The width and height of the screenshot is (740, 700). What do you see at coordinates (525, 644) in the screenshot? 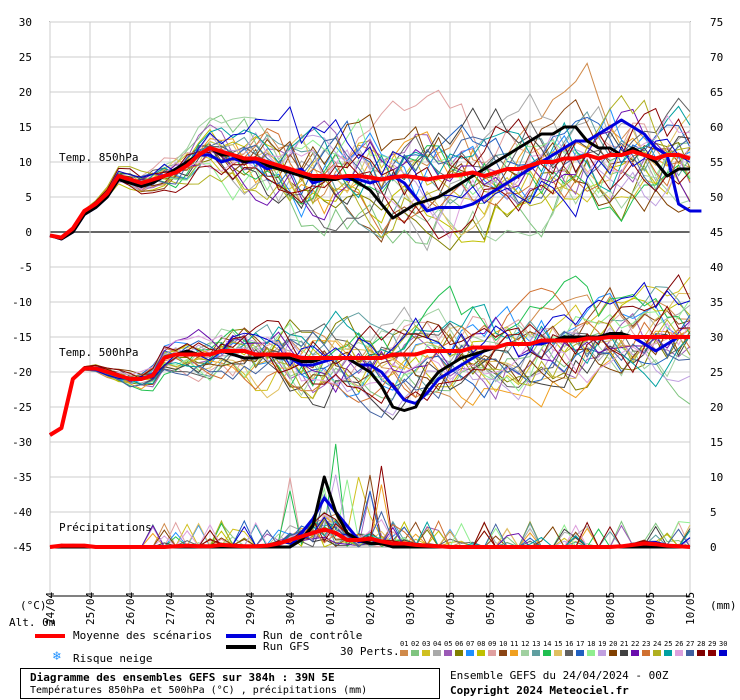
I see `member-number: 12` at bounding box center [525, 644].